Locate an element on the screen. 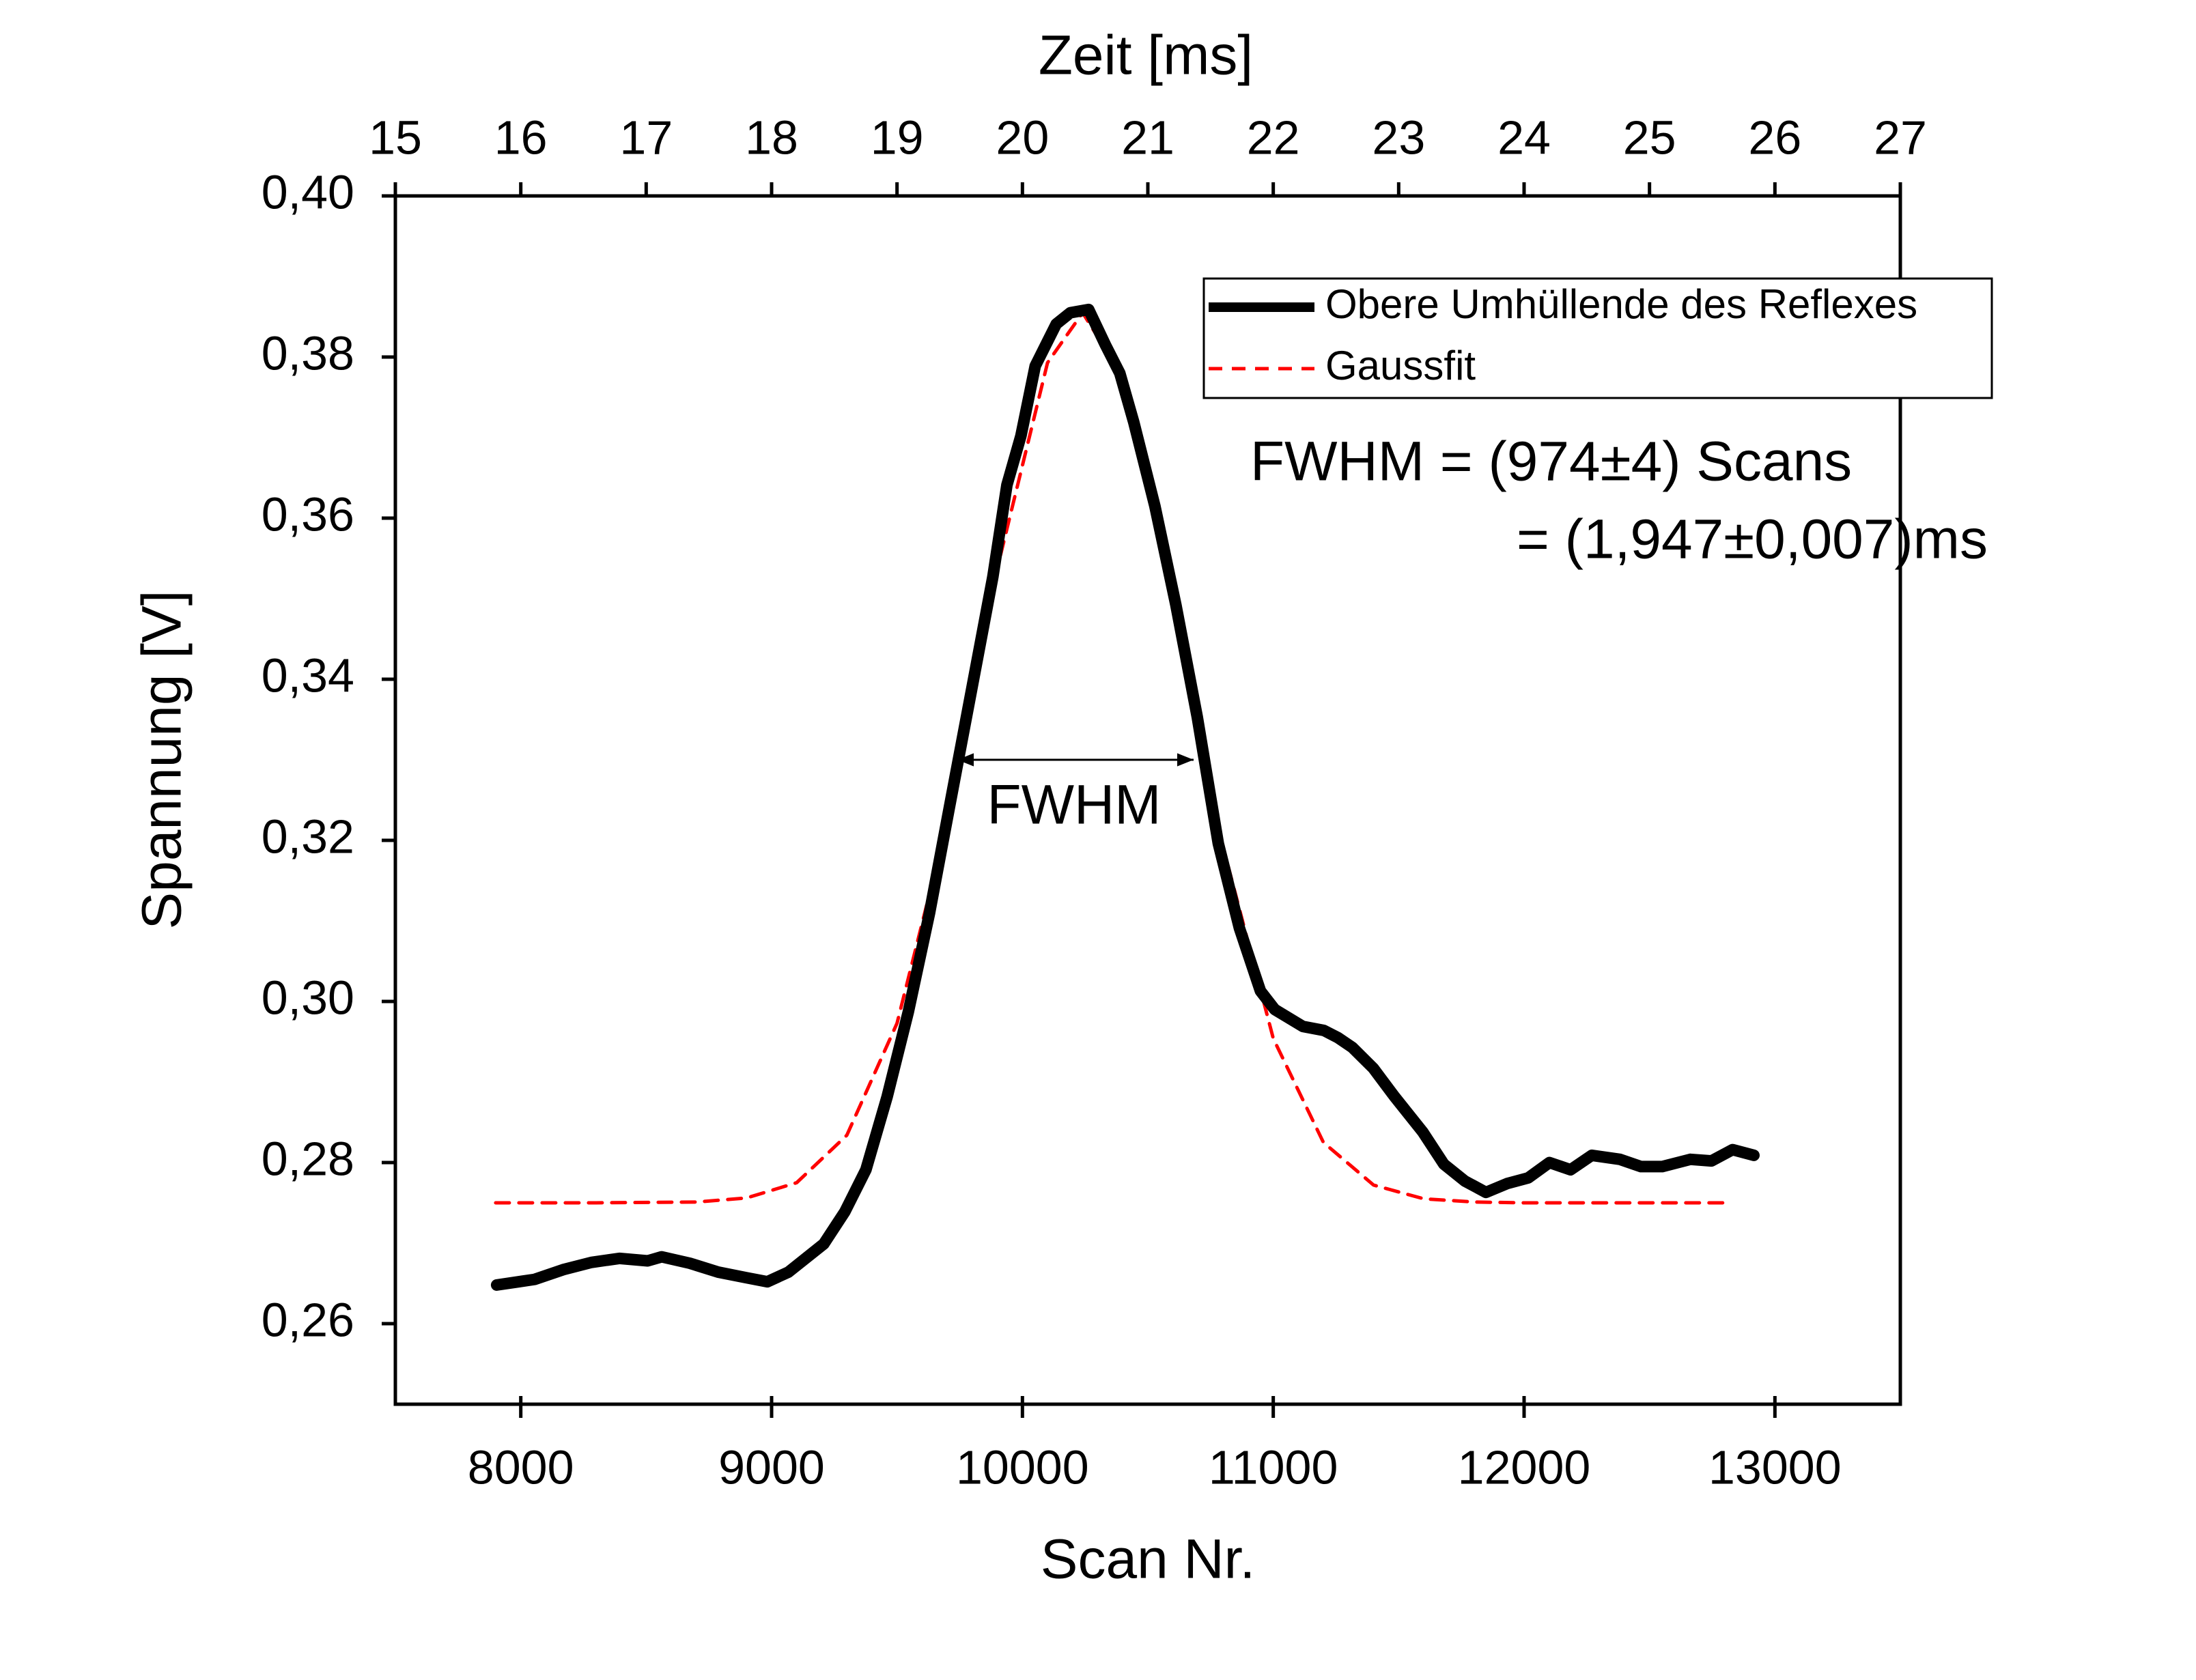  x2-tick-label: 17 is located at coordinates (646, 137).